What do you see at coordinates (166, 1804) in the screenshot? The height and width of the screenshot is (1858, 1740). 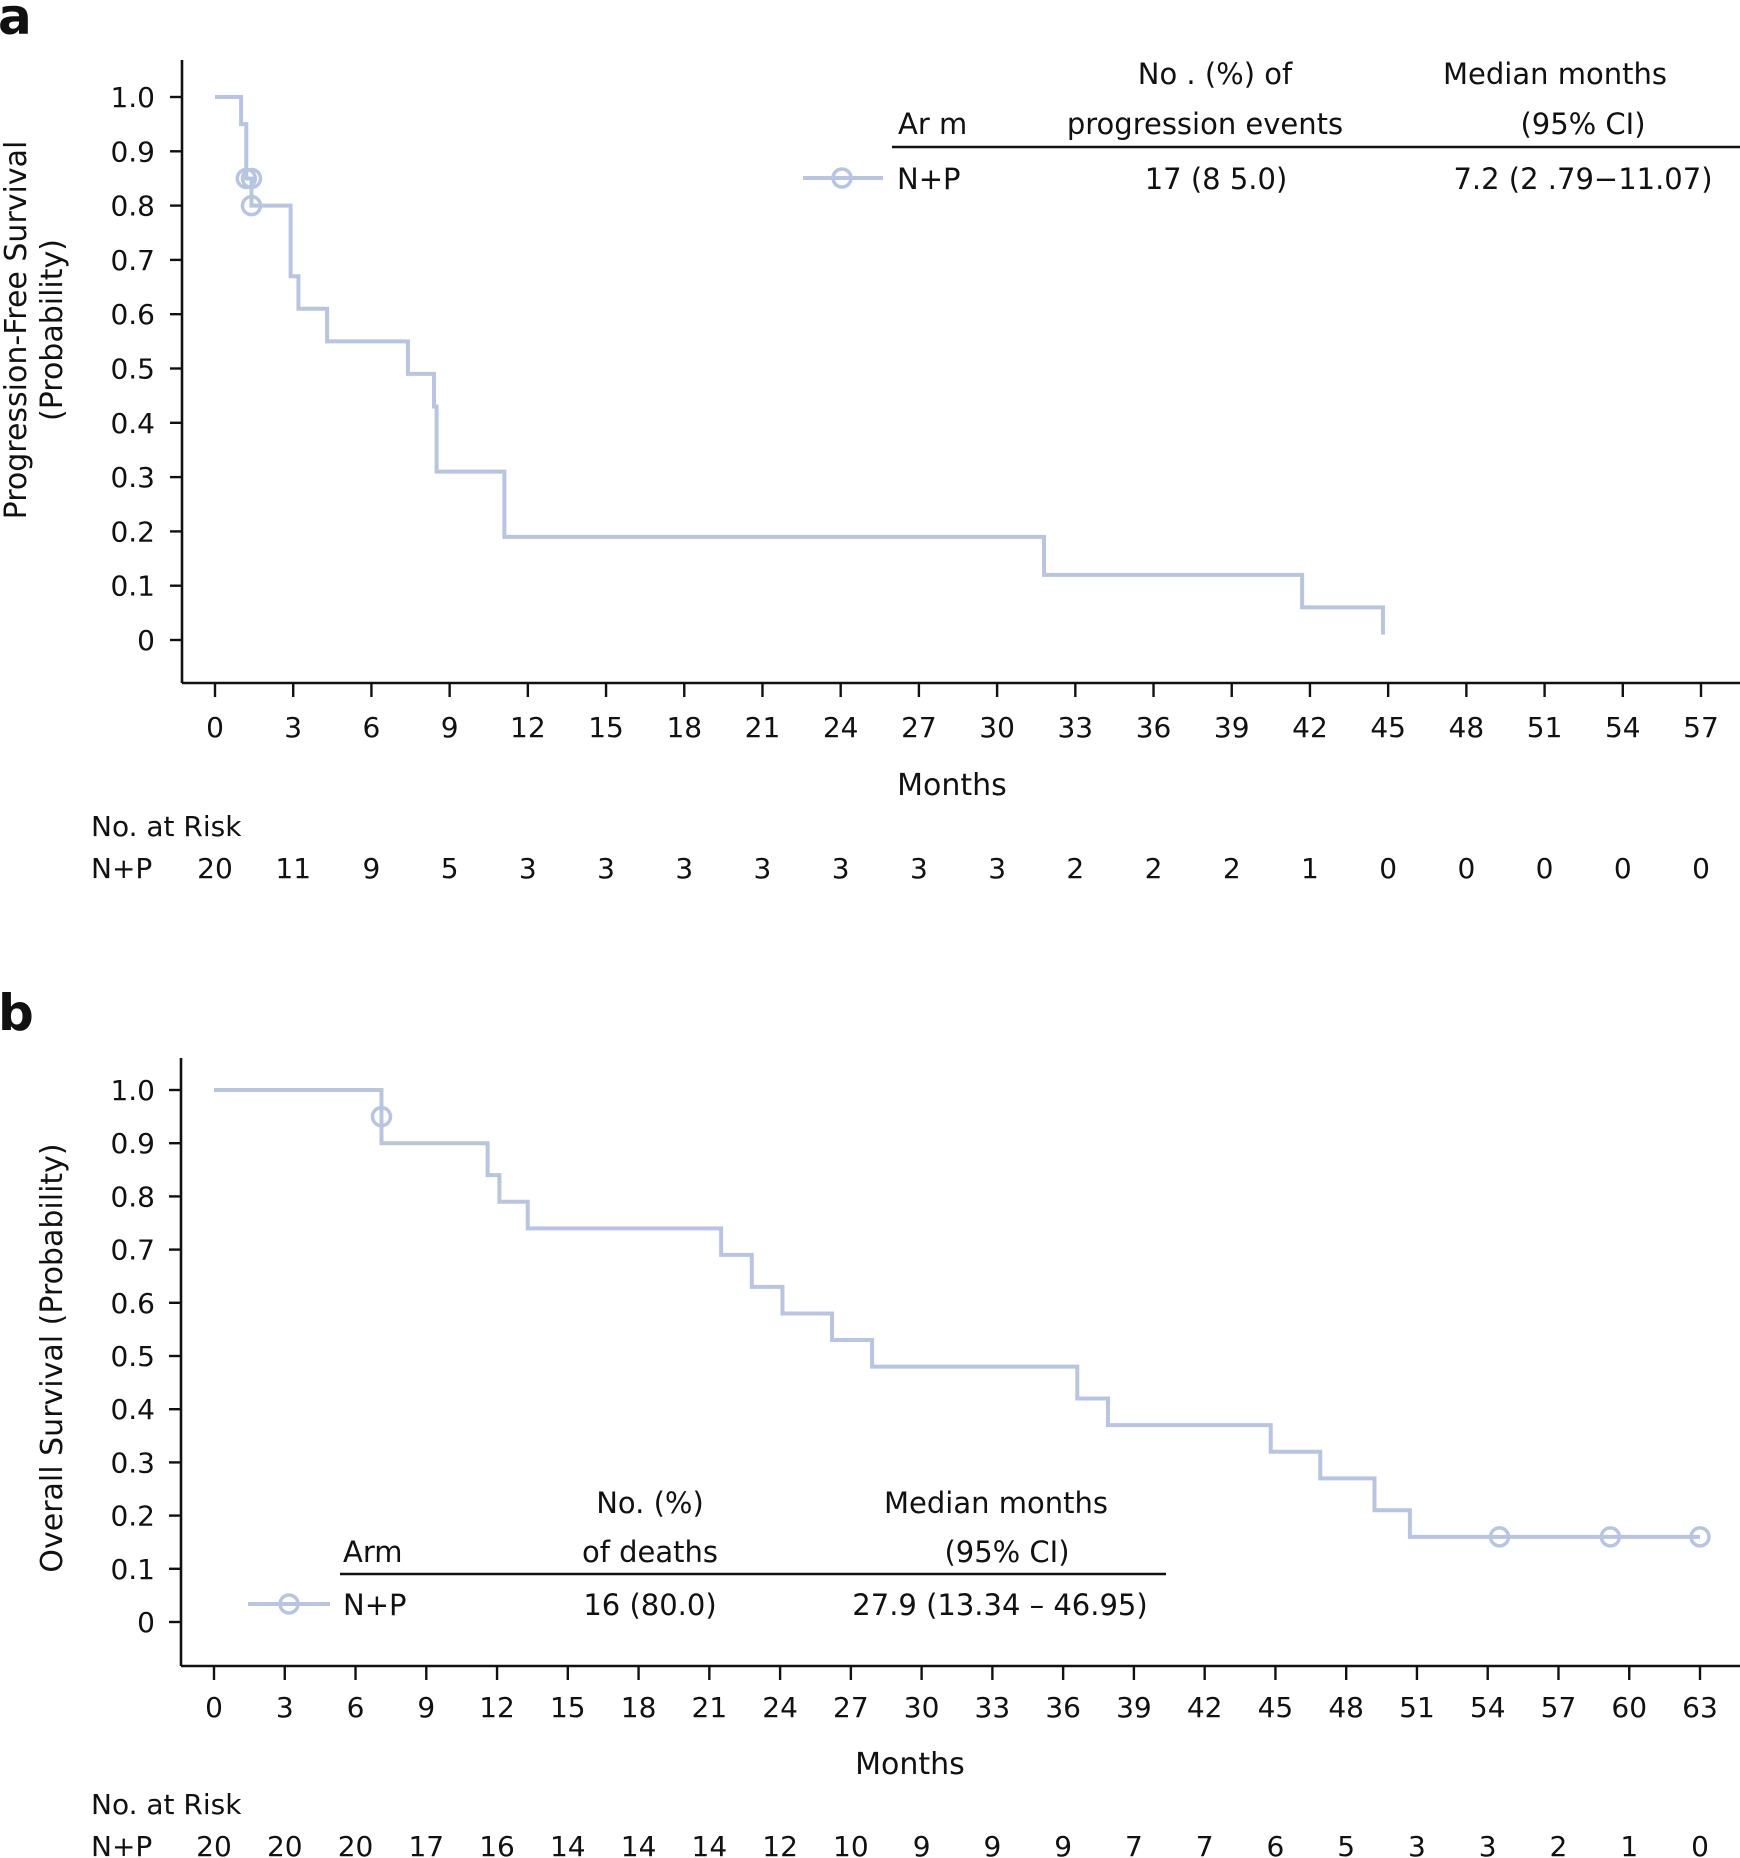 I see `risk-table-b-title: No. at Risk` at bounding box center [166, 1804].